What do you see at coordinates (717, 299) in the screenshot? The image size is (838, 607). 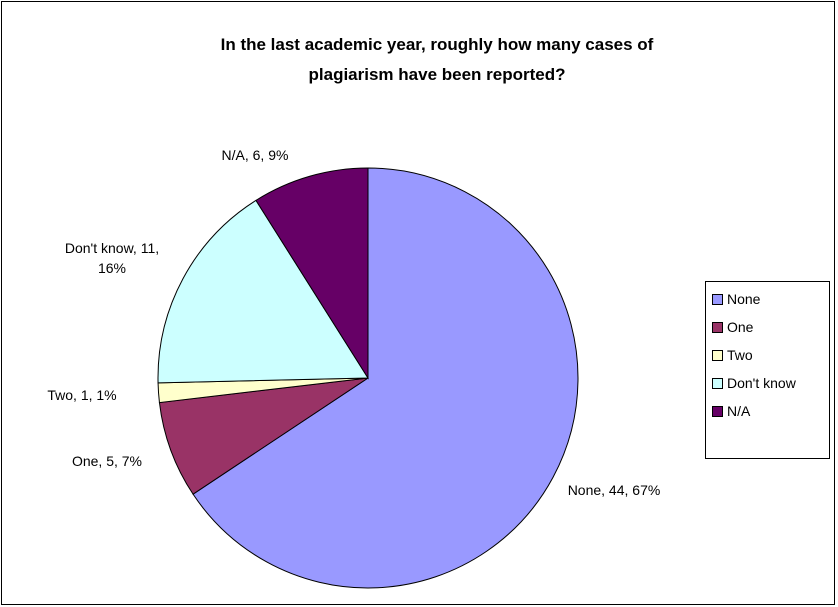 I see `legend-swatch-none` at bounding box center [717, 299].